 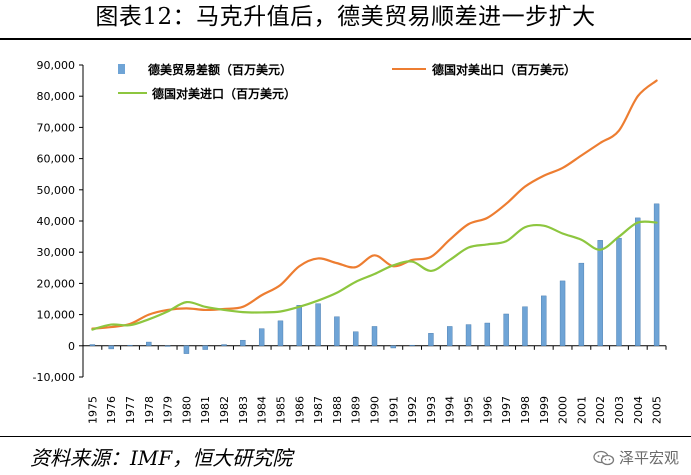 I want to click on x-tick-label: 1993, so click(x=431, y=410).